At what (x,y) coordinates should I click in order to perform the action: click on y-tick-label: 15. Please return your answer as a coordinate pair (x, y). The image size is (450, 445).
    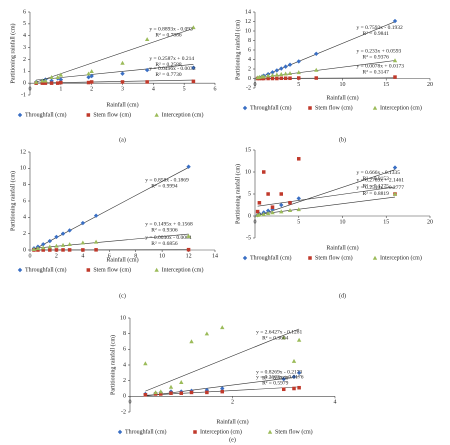
    Looking at the image, I should click on (248, 150).